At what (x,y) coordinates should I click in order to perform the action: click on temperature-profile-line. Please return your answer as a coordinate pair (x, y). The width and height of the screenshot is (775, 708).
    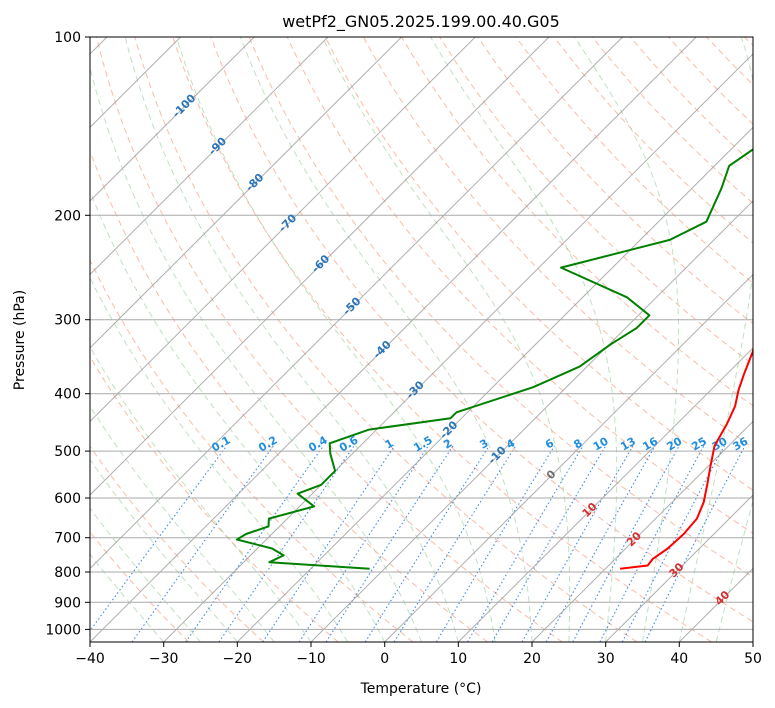
    Looking at the image, I should click on (686, 457).